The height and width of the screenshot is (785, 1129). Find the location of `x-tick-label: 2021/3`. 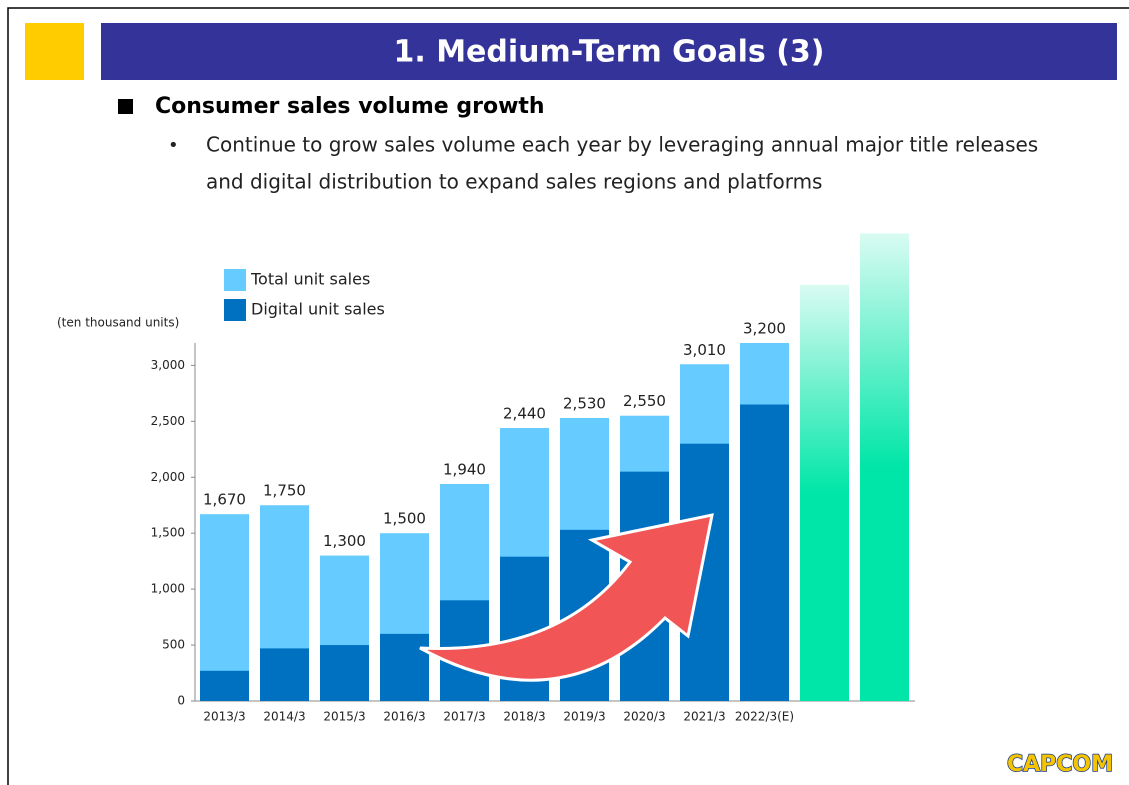

x-tick-label: 2021/3 is located at coordinates (704, 717).